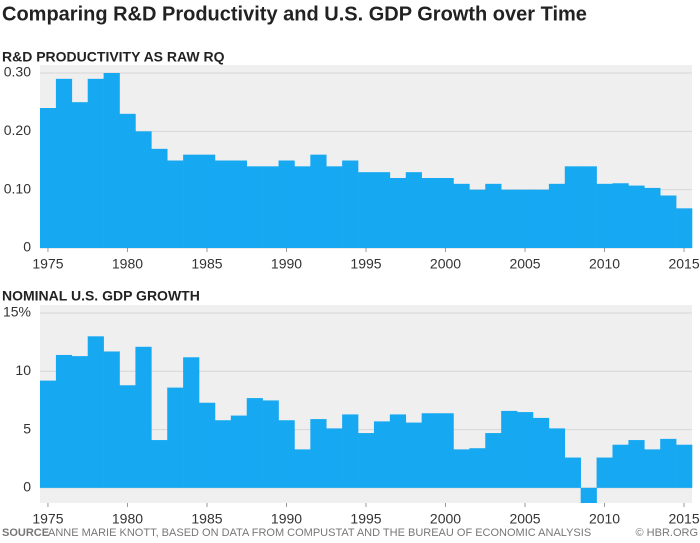 The image size is (700, 543). Describe the element at coordinates (27, 428) in the screenshot. I see `y-tick-label: 5` at that location.